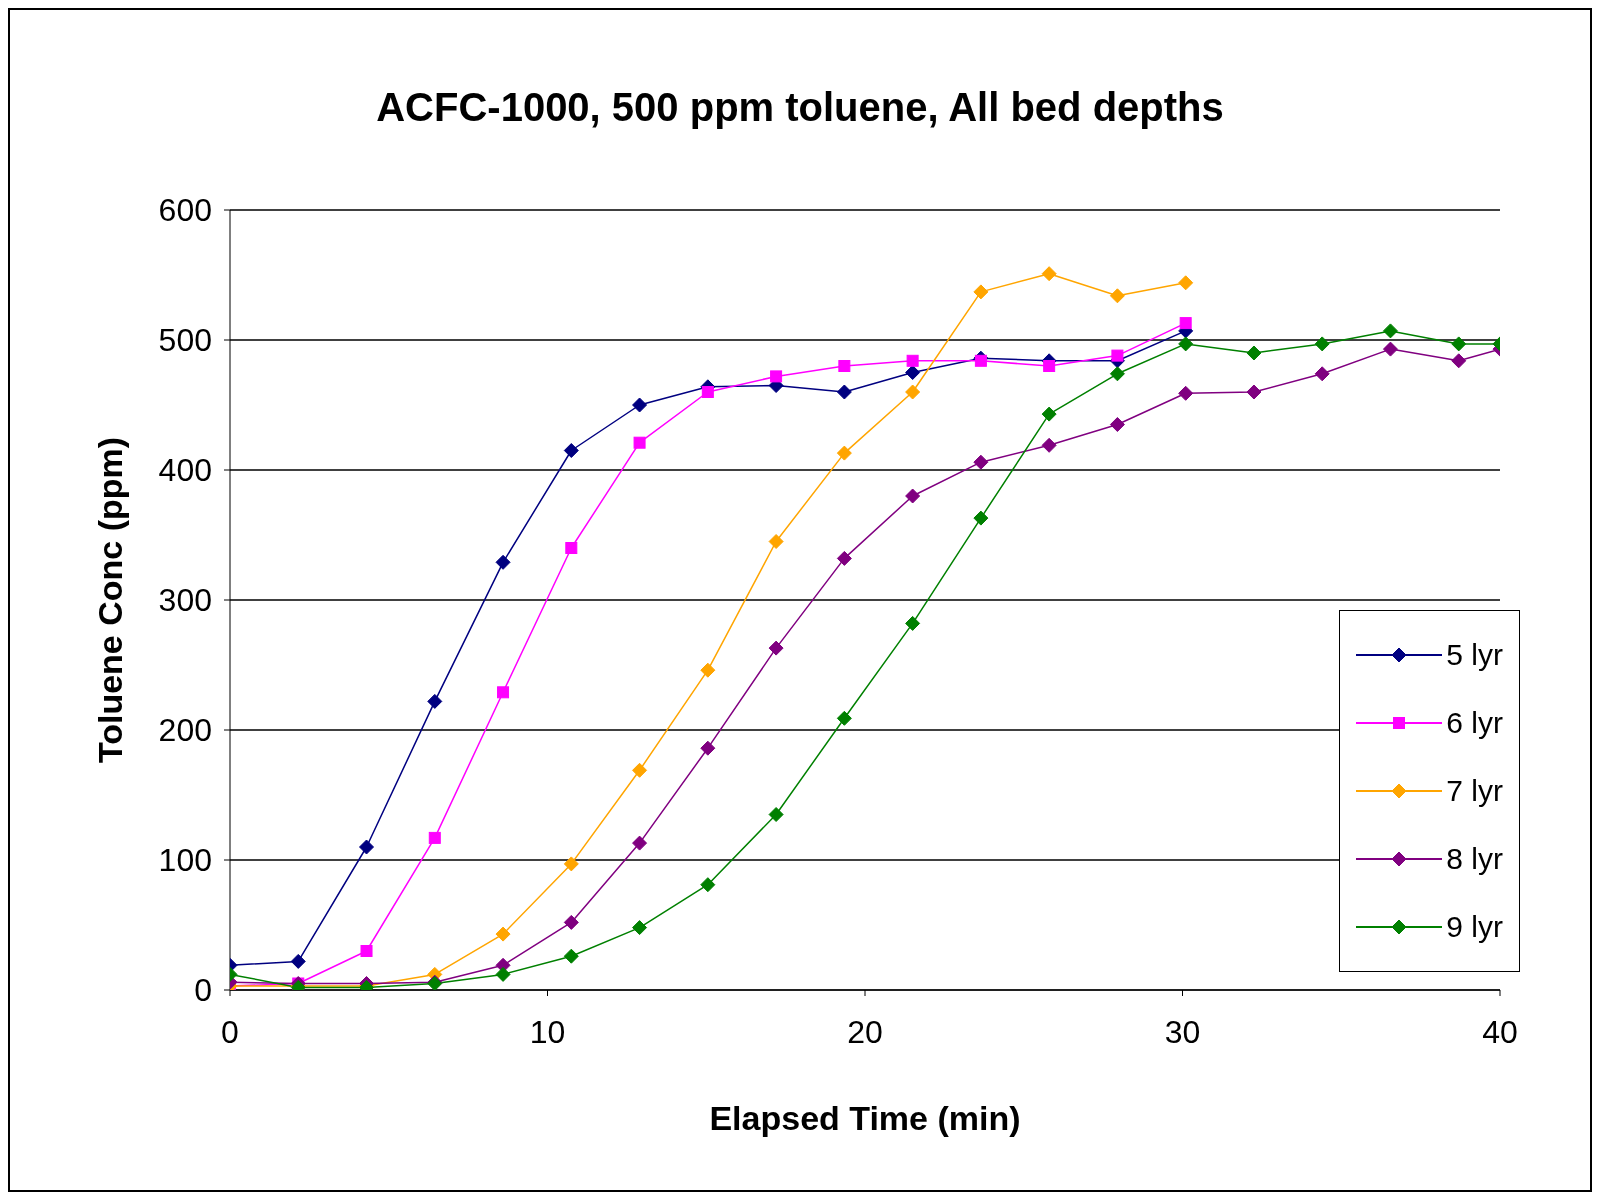 This screenshot has height=1204, width=1619. What do you see at coordinates (547, 1031) in the screenshot?
I see `x-tick-label: 10` at bounding box center [547, 1031].